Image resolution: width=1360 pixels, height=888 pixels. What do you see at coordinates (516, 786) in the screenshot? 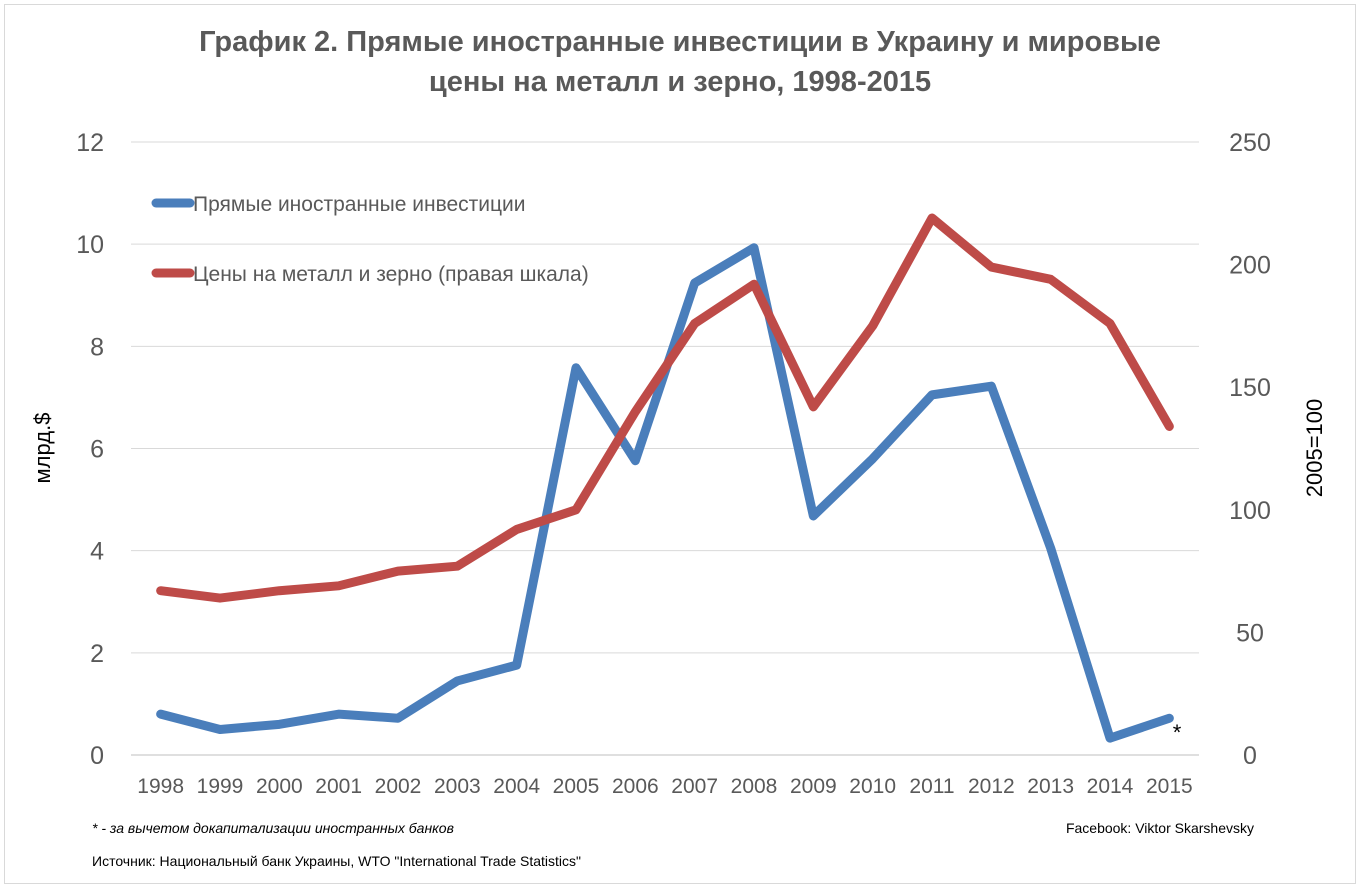
I see `x-tick-label: 2004` at bounding box center [516, 786].